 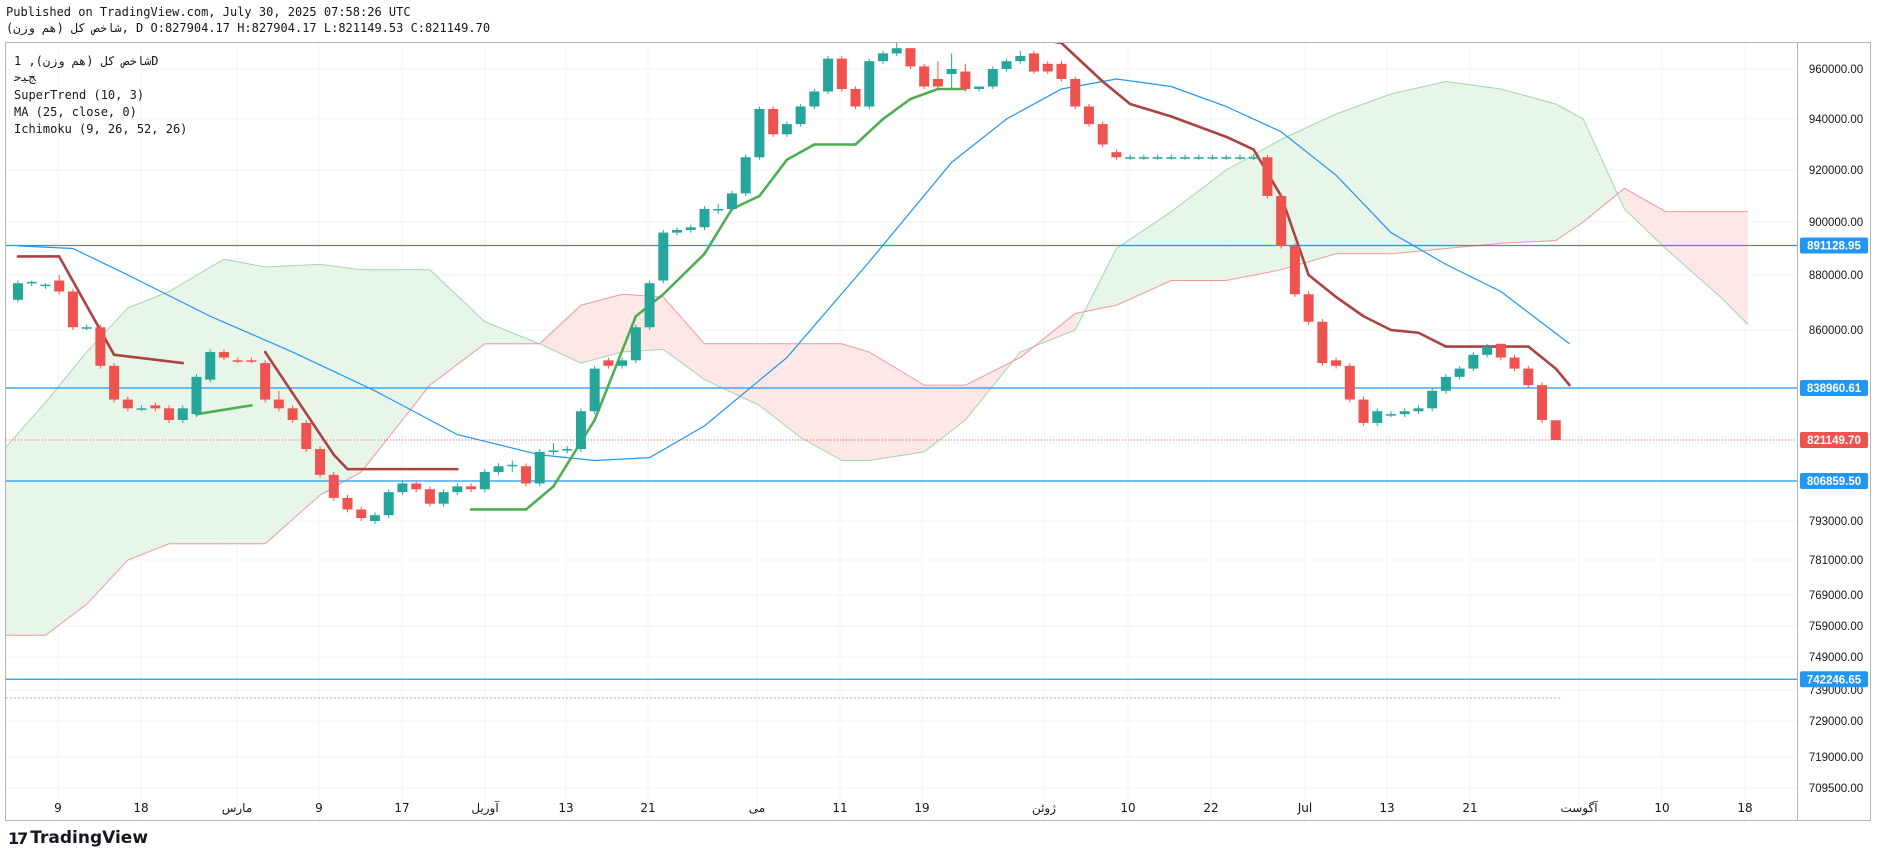 What do you see at coordinates (401, 808) in the screenshot?
I see `time-tick-label: 17` at bounding box center [401, 808].